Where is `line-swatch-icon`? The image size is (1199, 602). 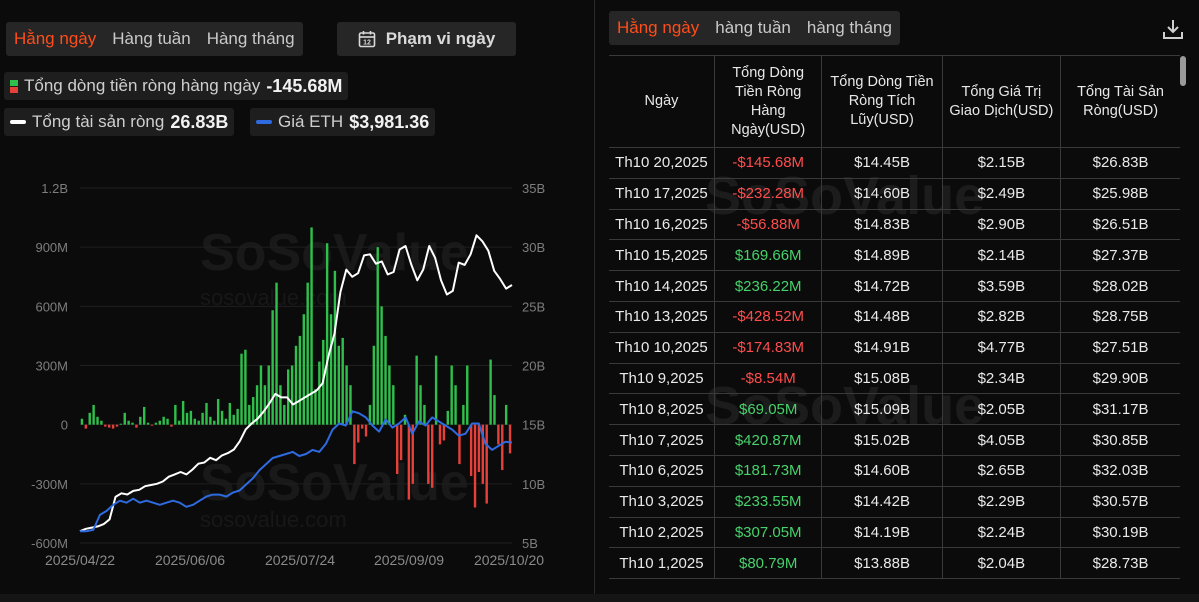
line-swatch-icon is located at coordinates (264, 122).